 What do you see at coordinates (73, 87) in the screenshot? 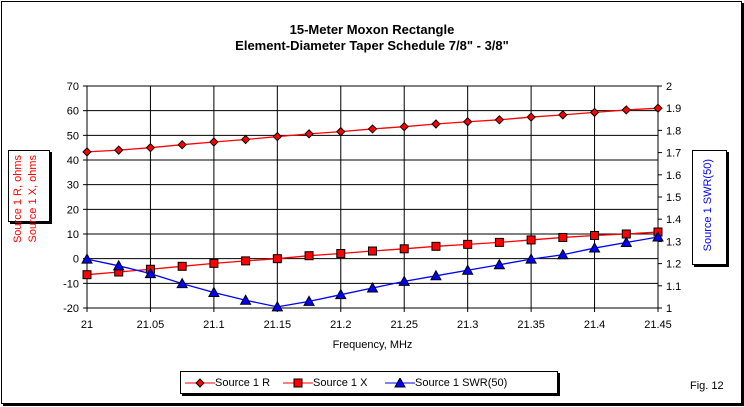
I see `y-tick-label-left: 70` at bounding box center [73, 87].